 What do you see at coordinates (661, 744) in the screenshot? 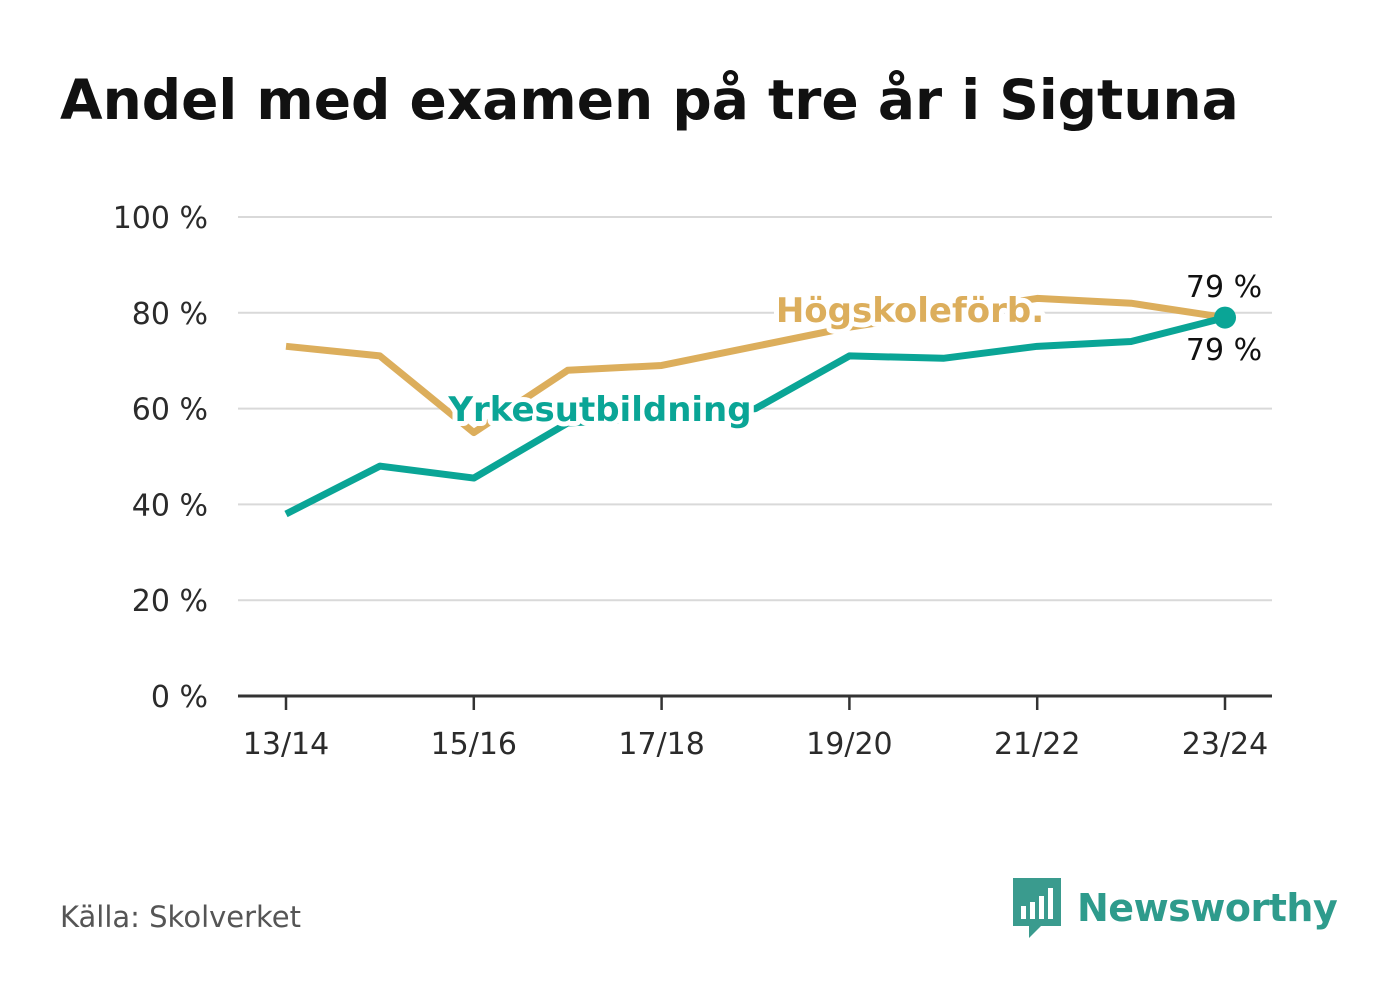
I see `x-tick-label: 17/18` at bounding box center [661, 744].